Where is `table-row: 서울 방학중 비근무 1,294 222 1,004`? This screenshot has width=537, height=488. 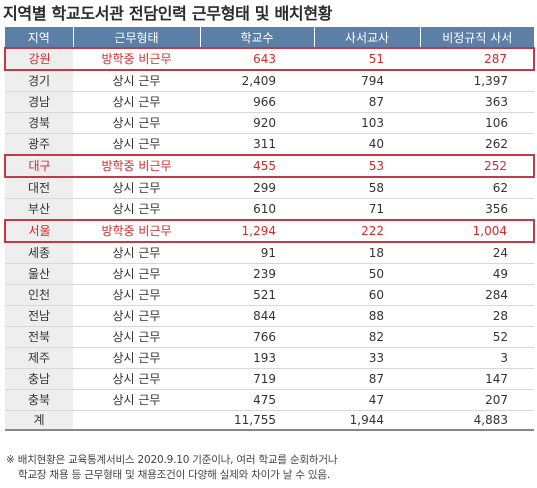 table-row: 서울 방학중 비근무 1,294 222 1,004 is located at coordinates (269, 231).